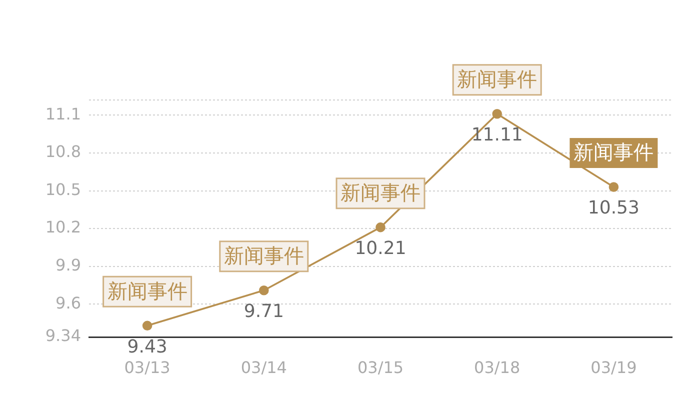  I want to click on y-tick-label: 11.1, so click(63, 114).